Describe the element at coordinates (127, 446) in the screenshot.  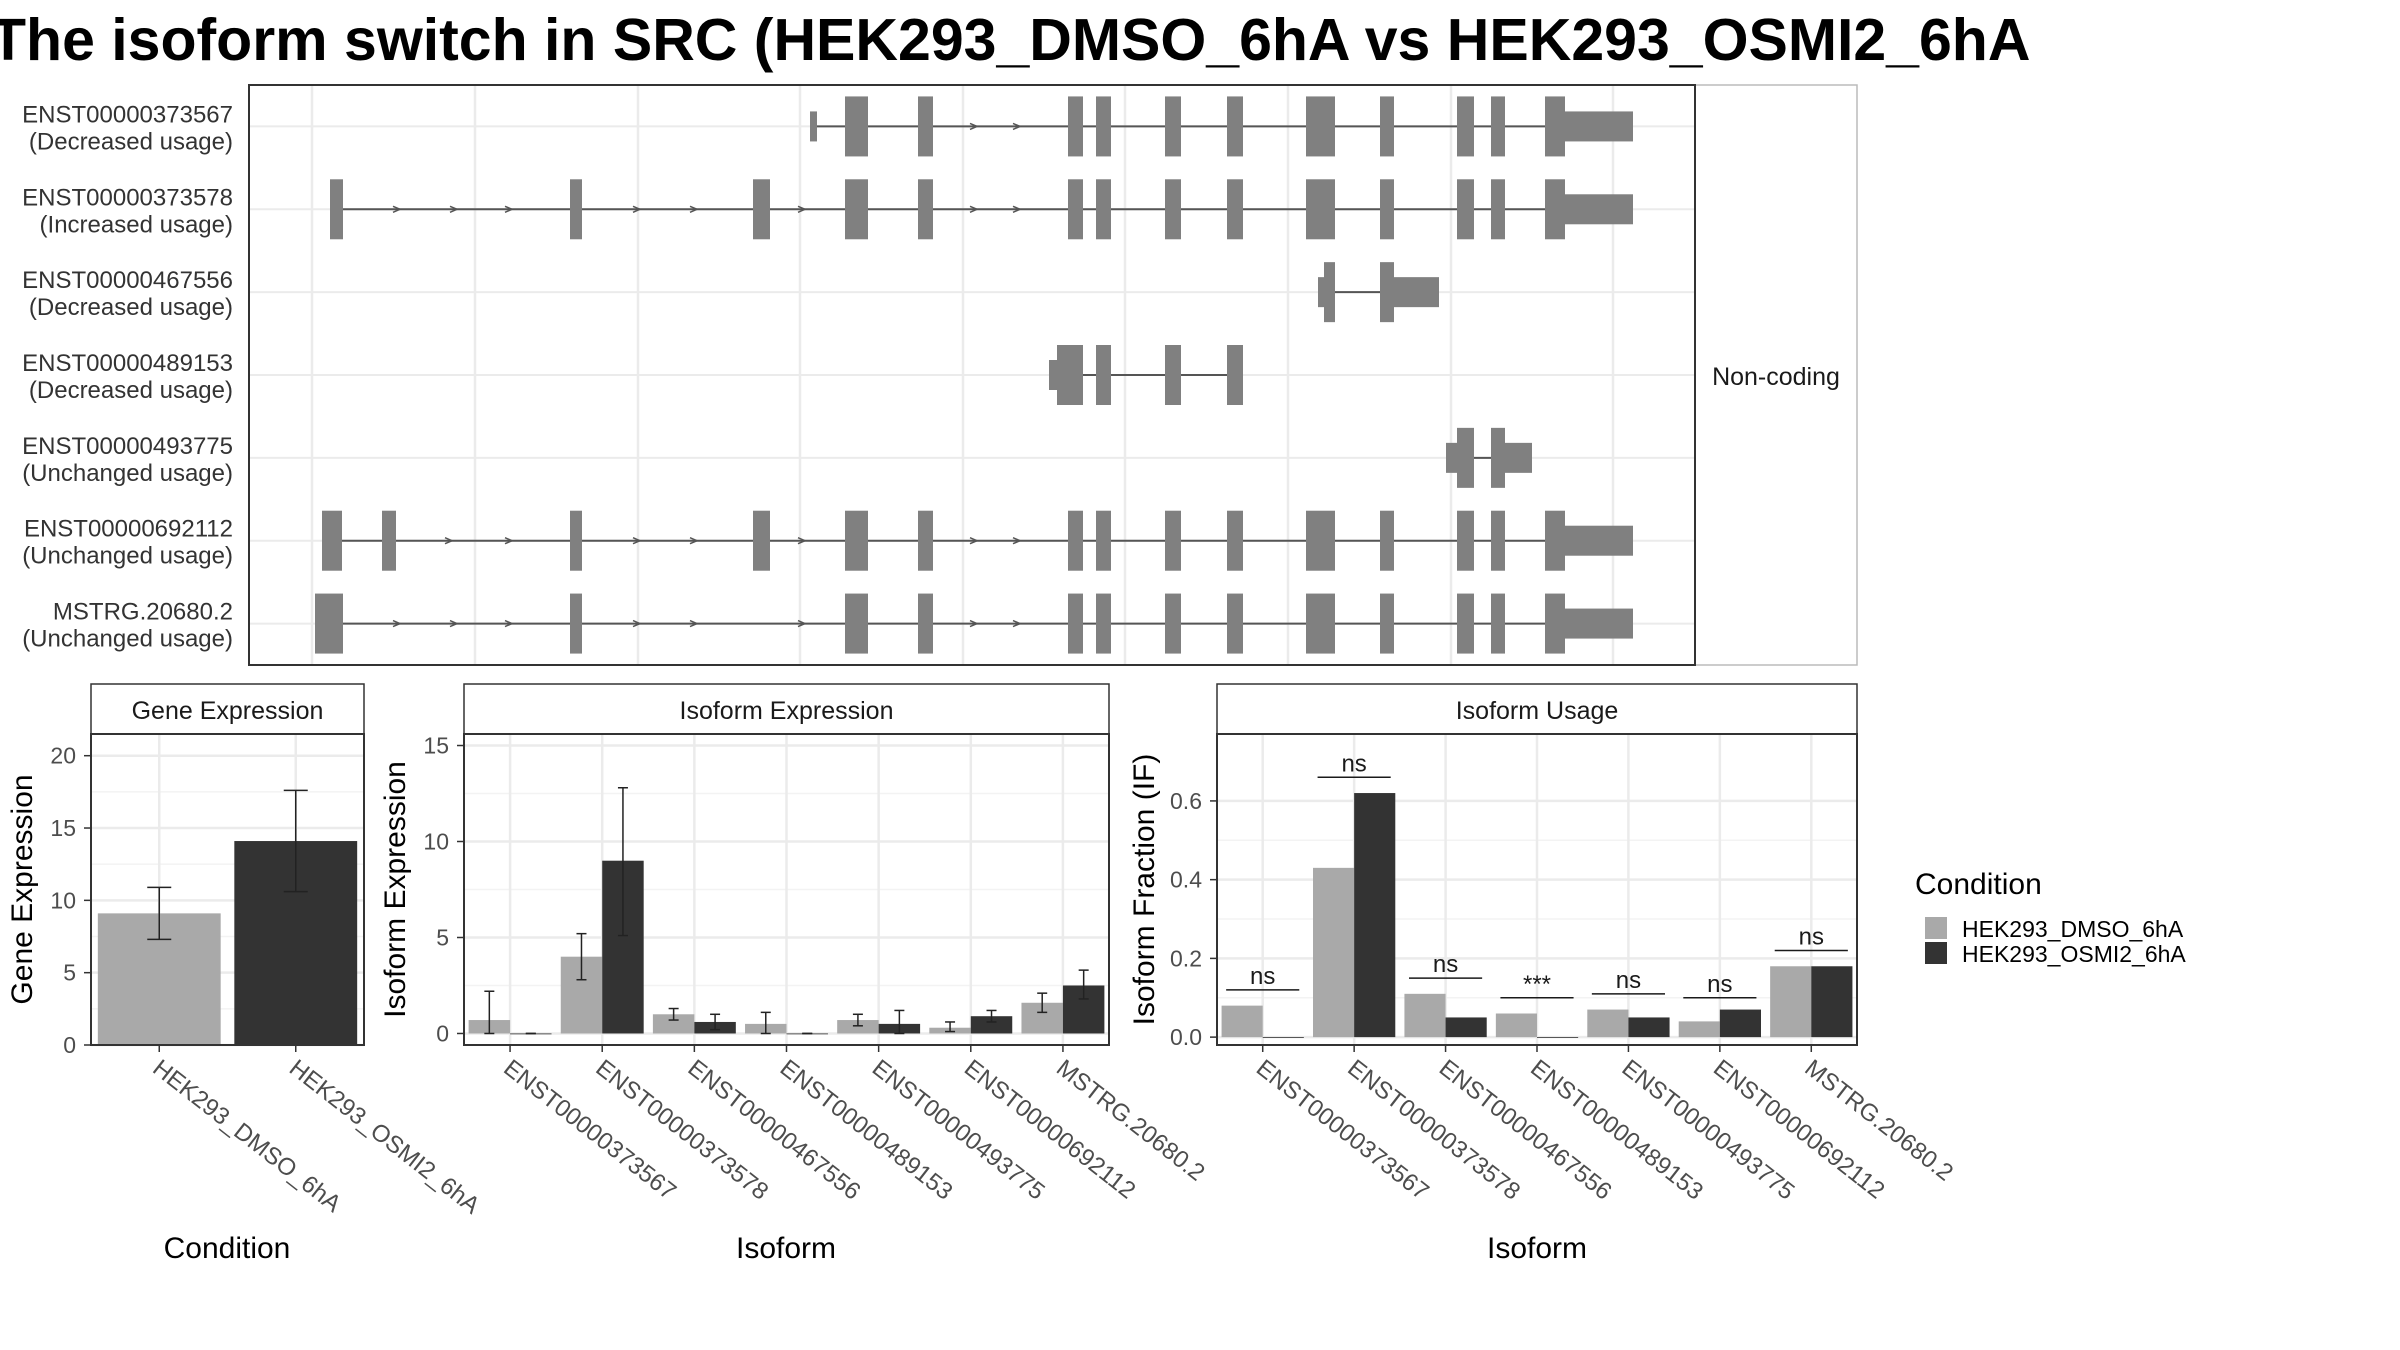
I see `transcript-id-label: ENST00000493775` at that location.